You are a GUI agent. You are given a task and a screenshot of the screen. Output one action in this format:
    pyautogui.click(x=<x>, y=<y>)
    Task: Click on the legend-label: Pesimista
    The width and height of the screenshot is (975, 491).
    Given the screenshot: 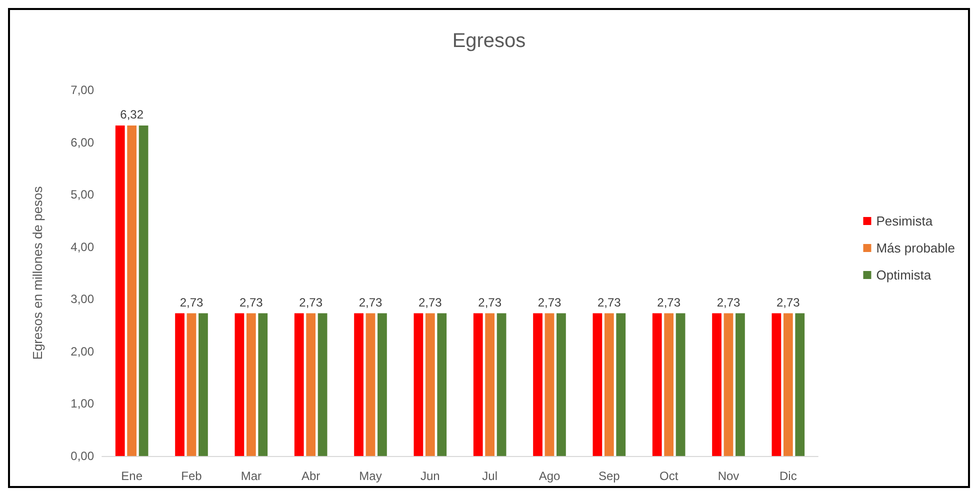 What is the action you would take?
    pyautogui.click(x=905, y=221)
    